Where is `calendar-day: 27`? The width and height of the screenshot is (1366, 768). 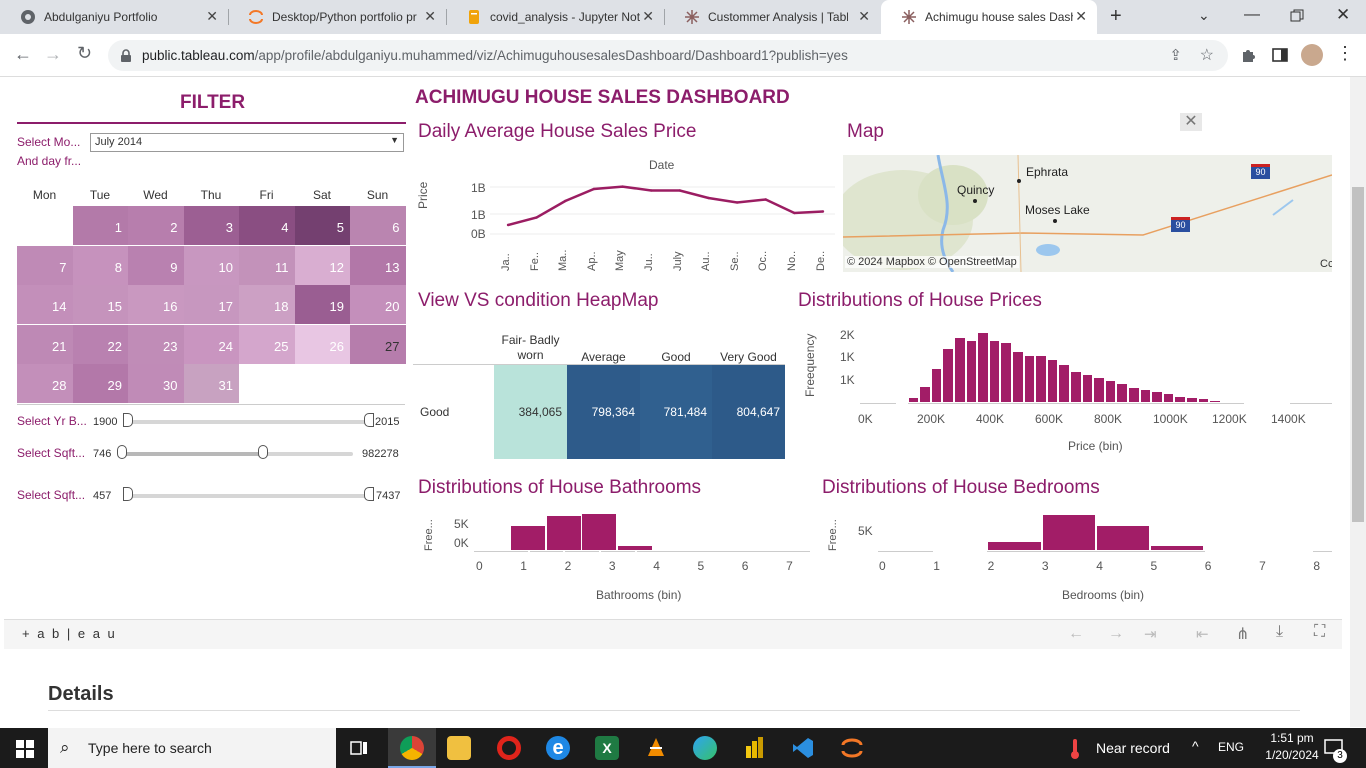 calendar-day: 27 is located at coordinates (378, 344).